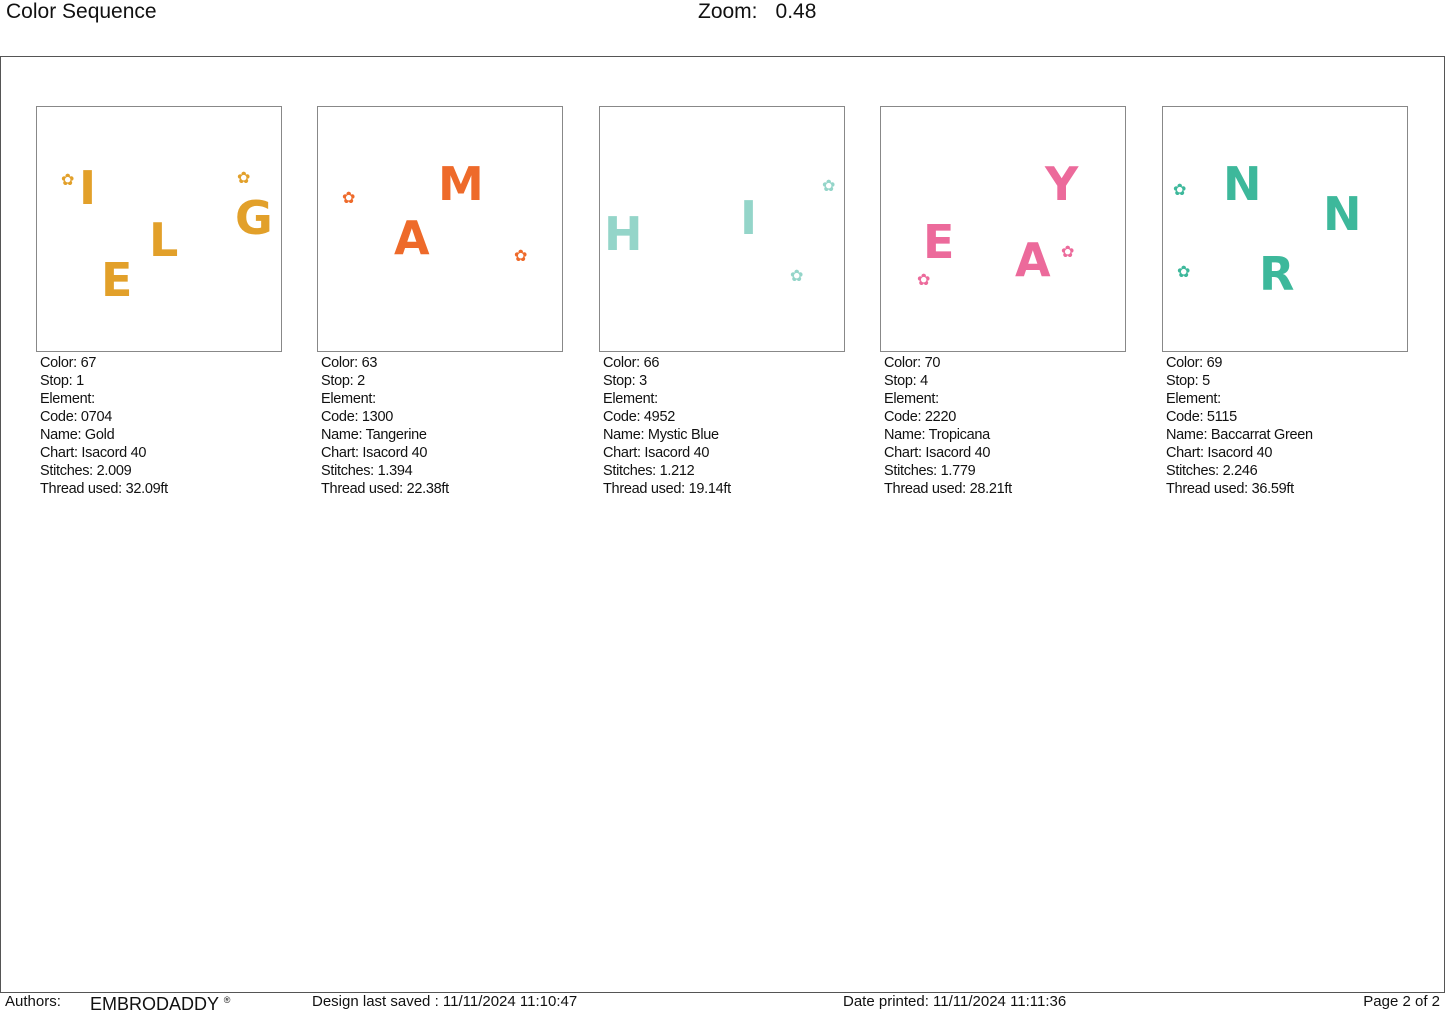  I want to click on design-letter: H, so click(623, 234).